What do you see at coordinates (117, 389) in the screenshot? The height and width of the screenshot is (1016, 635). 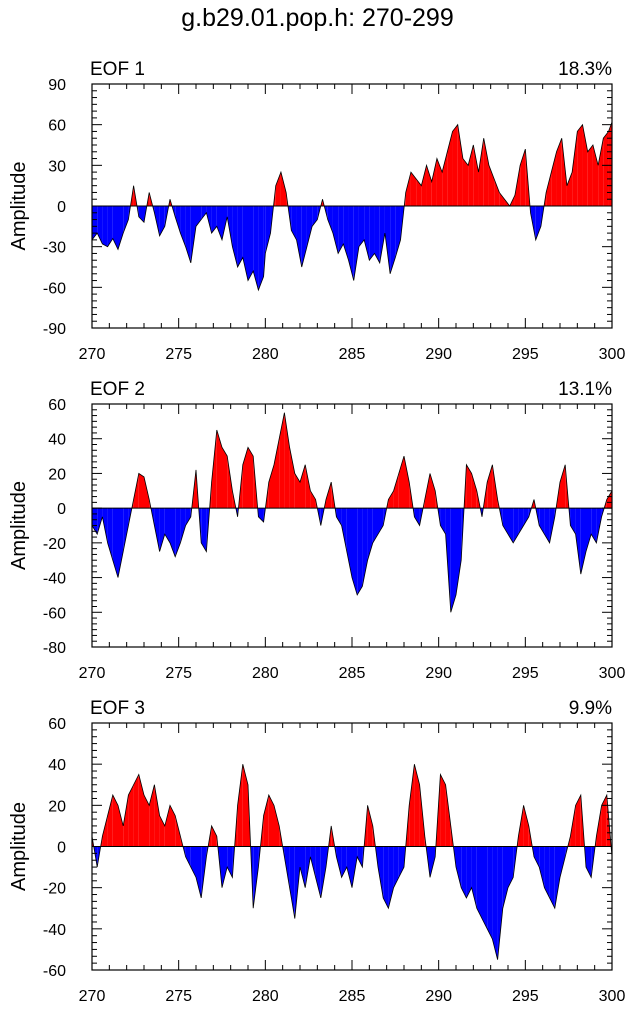 I see `panel-label: EOF 2` at bounding box center [117, 389].